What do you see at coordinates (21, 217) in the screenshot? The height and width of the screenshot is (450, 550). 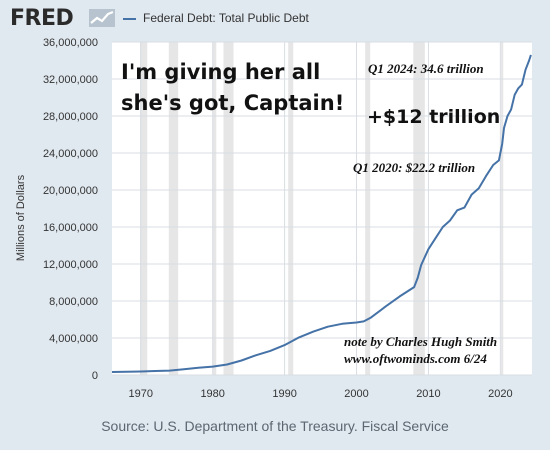 I see `y-axis-label: Millions of Dollars` at bounding box center [21, 217].